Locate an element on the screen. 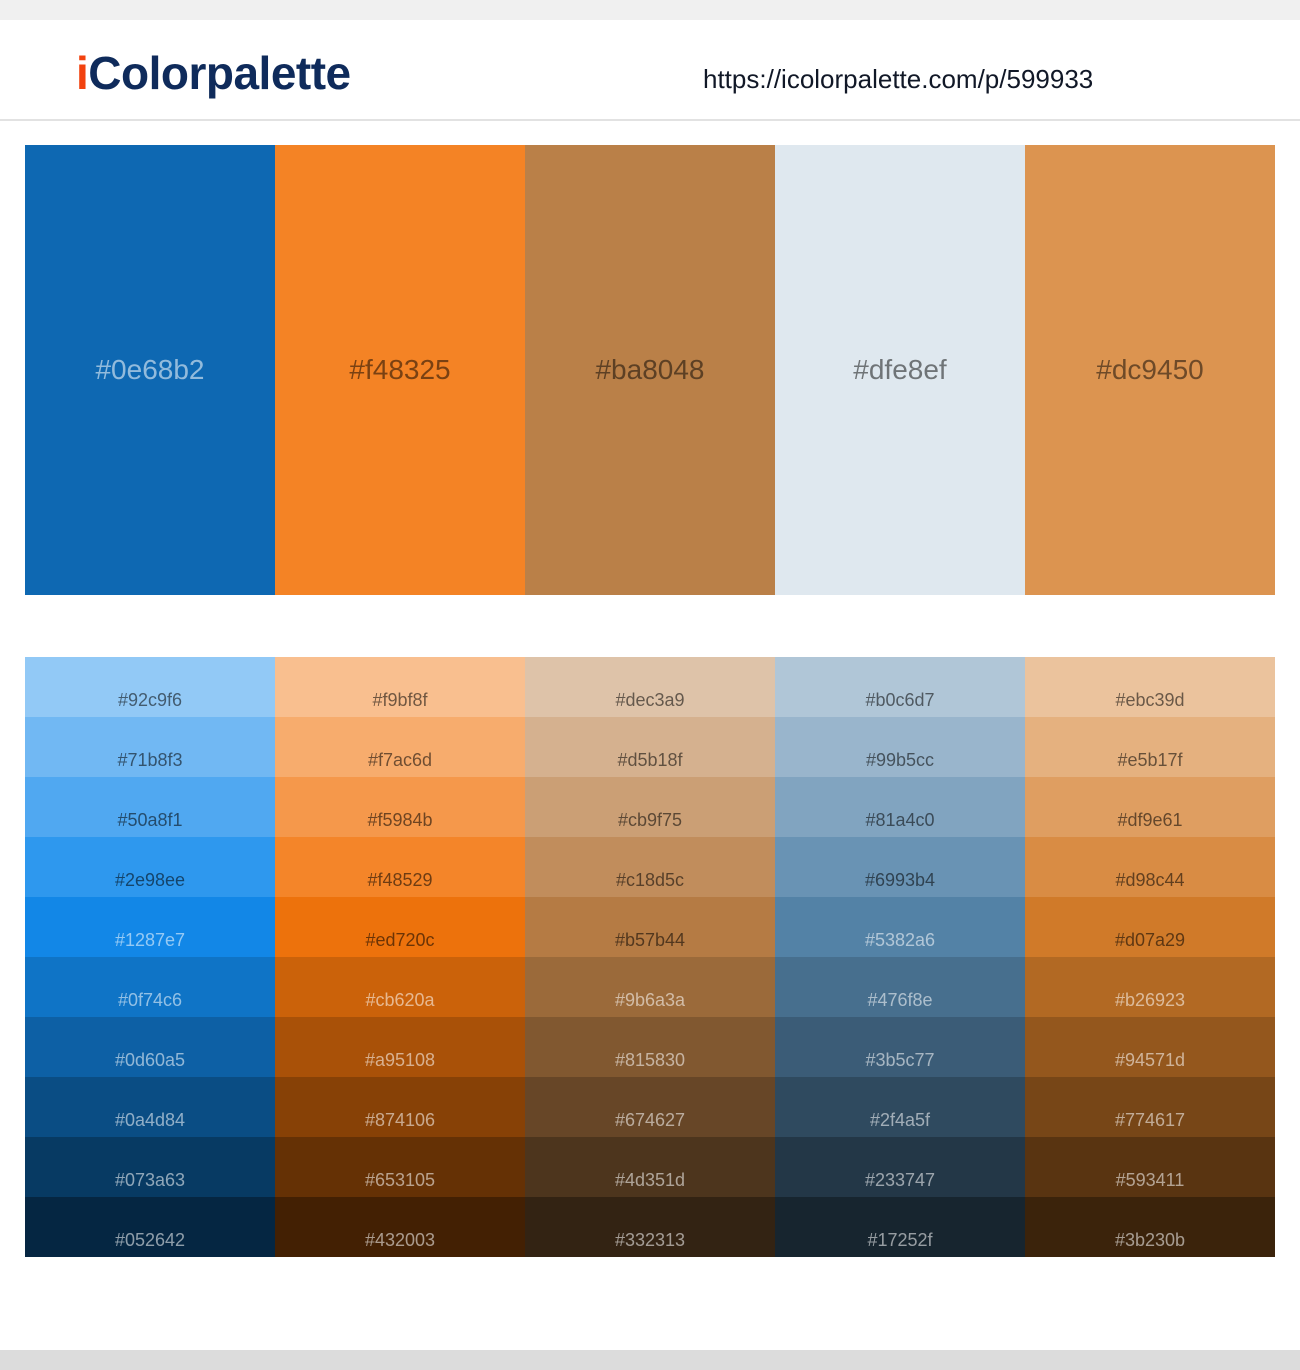 The height and width of the screenshot is (1370, 1300). shade-swatch: #874106 is located at coordinates (400, 1107).